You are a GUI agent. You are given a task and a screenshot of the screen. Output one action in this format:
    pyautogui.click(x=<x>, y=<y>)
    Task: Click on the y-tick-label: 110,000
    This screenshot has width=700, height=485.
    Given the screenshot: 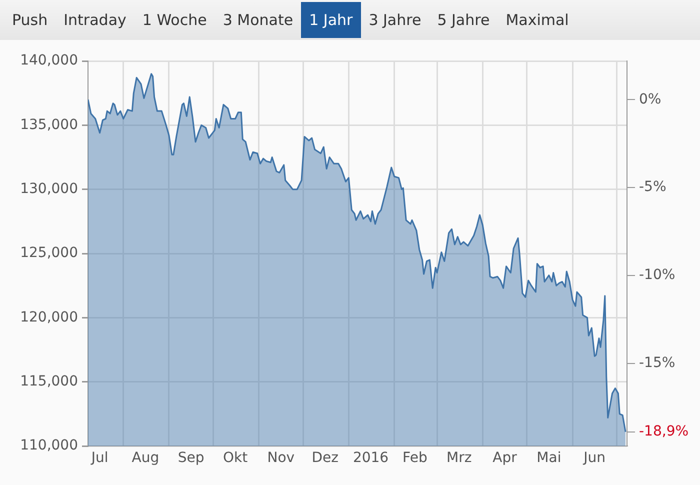 What is the action you would take?
    pyautogui.click(x=49, y=446)
    